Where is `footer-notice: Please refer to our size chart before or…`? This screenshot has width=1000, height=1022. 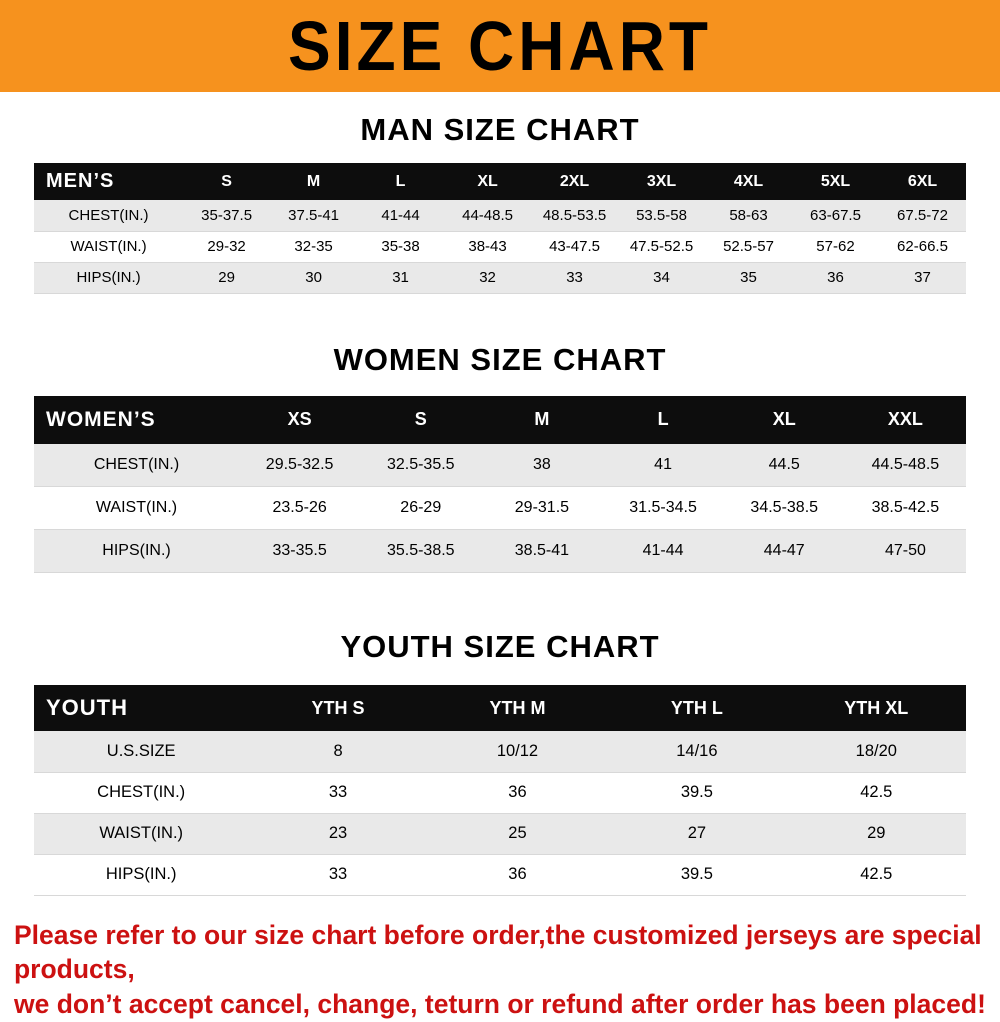 footer-notice: Please refer to our size chart before or… is located at coordinates (500, 970).